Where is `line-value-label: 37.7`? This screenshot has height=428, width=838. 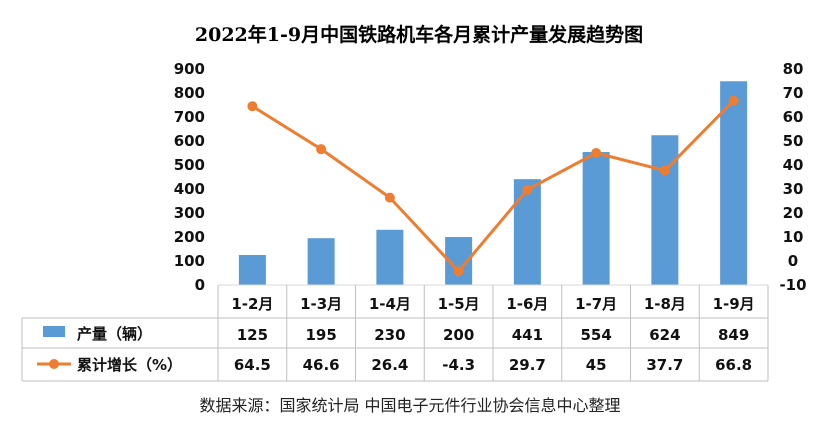
line-value-label: 37.7 is located at coordinates (664, 365).